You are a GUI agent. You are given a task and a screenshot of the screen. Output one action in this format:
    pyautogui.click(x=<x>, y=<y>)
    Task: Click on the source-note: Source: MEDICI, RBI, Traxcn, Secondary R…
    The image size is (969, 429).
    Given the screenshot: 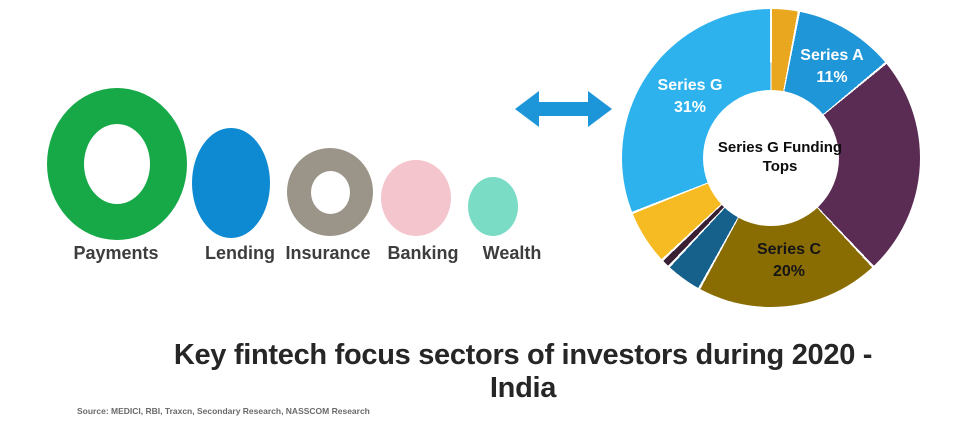 What is the action you would take?
    pyautogui.click(x=223, y=411)
    